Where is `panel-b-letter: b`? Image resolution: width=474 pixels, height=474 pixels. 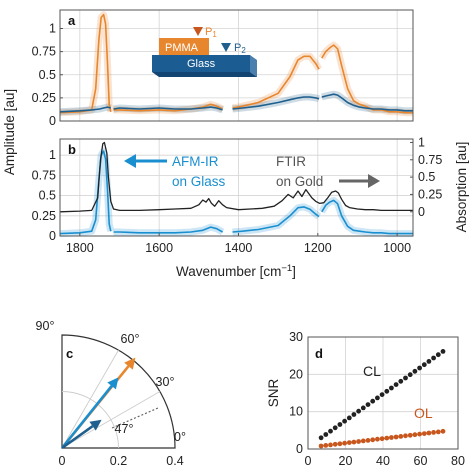
panel-b-letter: b is located at coordinates (72, 149).